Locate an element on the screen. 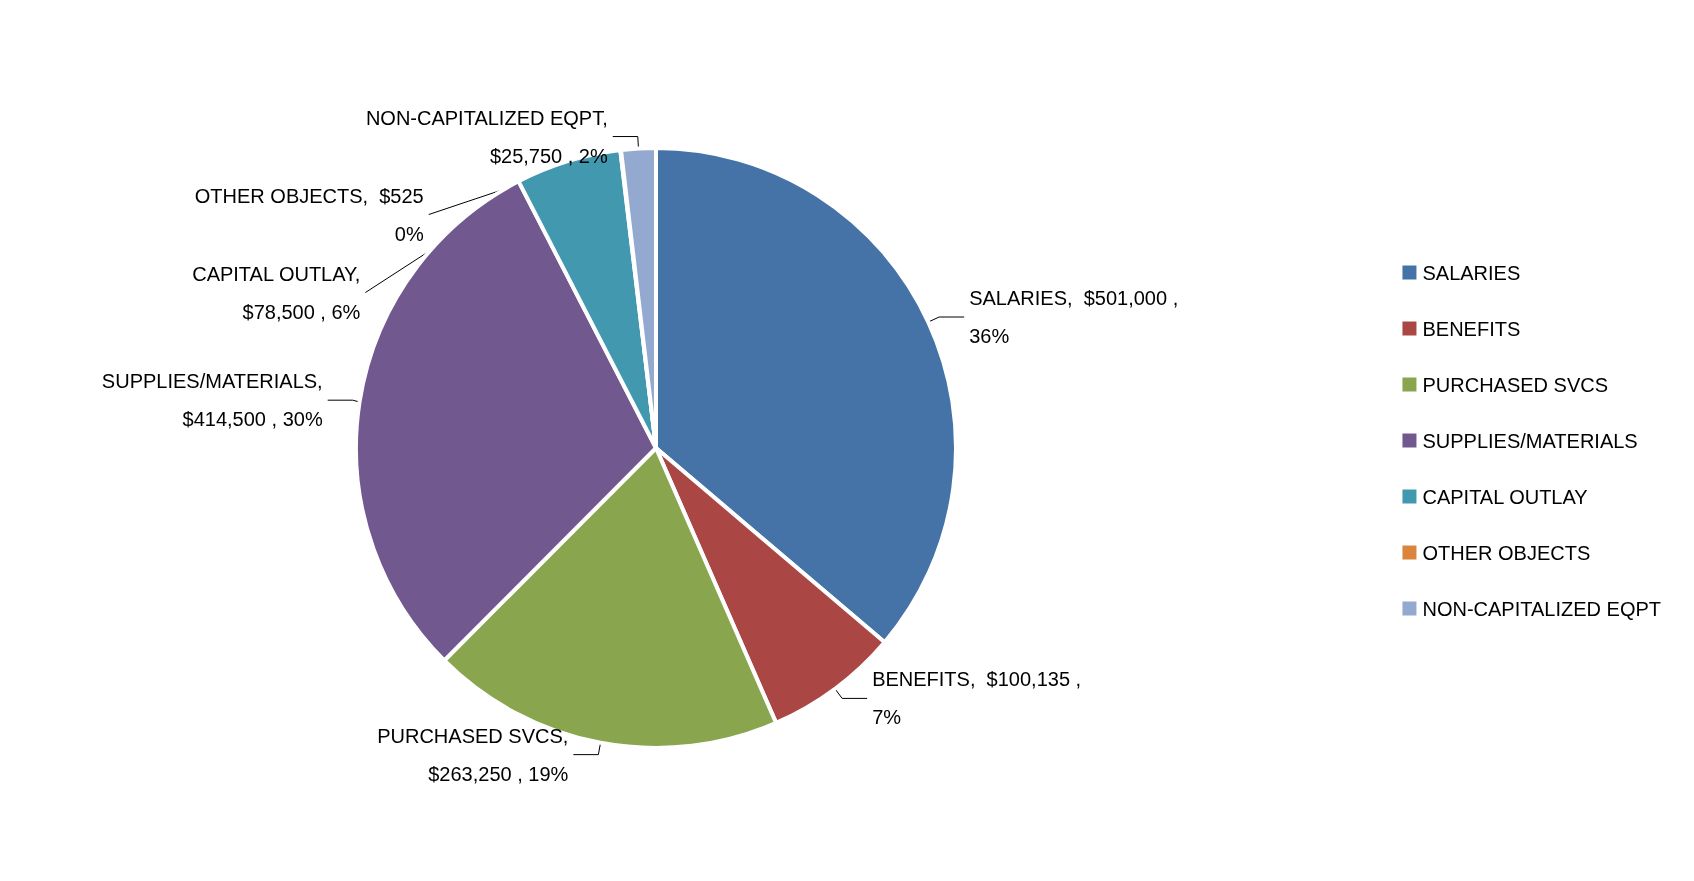 The image size is (1694, 881). legend-label: PURCHASED SVCS is located at coordinates (1515, 384).